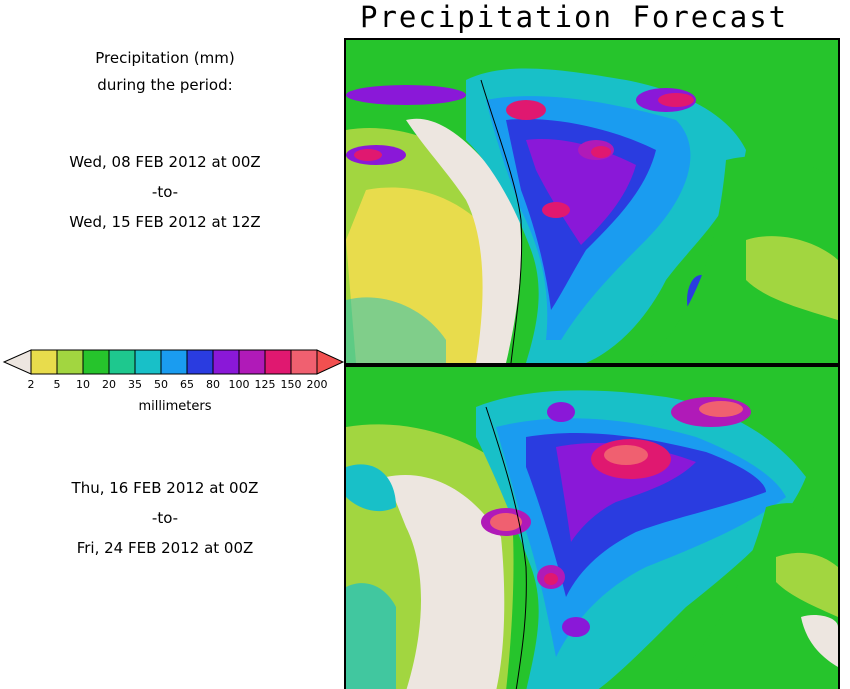 The width and height of the screenshot is (850, 689). What do you see at coordinates (239, 384) in the screenshot?
I see `colorbar-tick-label: 100` at bounding box center [239, 384].